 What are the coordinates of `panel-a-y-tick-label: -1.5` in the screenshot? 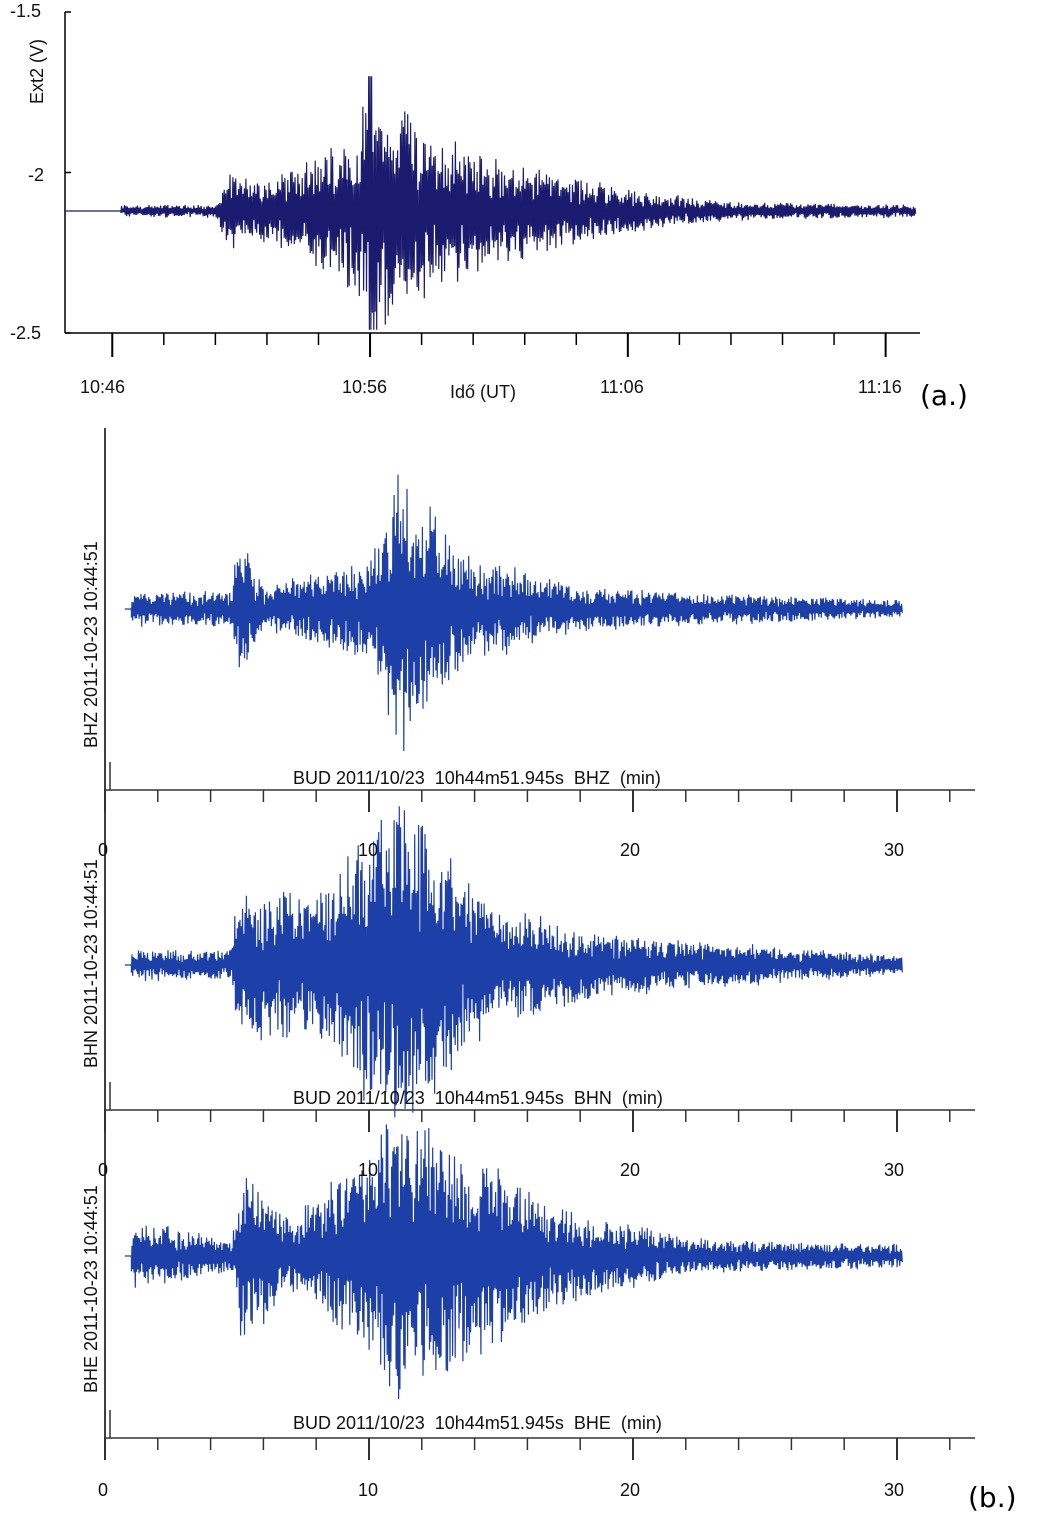 It's located at (25, 11).